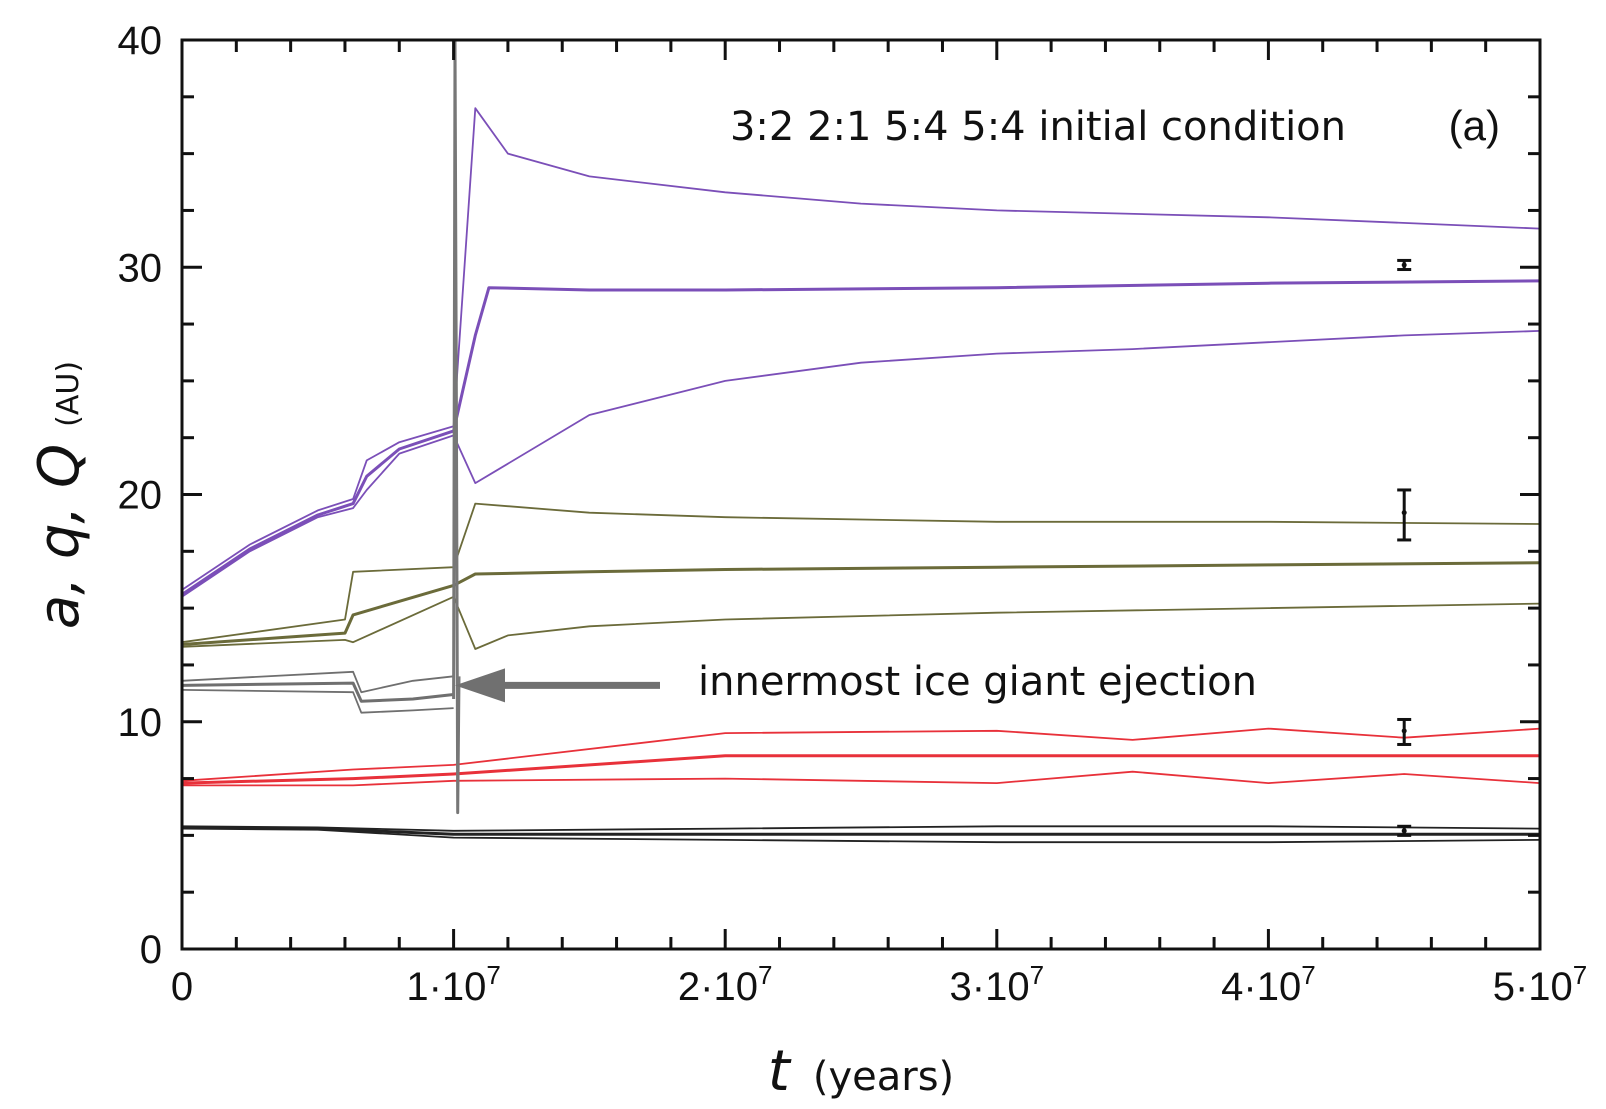 This screenshot has width=1606, height=1109. I want to click on x-tick-label-4: 3·10⁷, so click(997, 984).